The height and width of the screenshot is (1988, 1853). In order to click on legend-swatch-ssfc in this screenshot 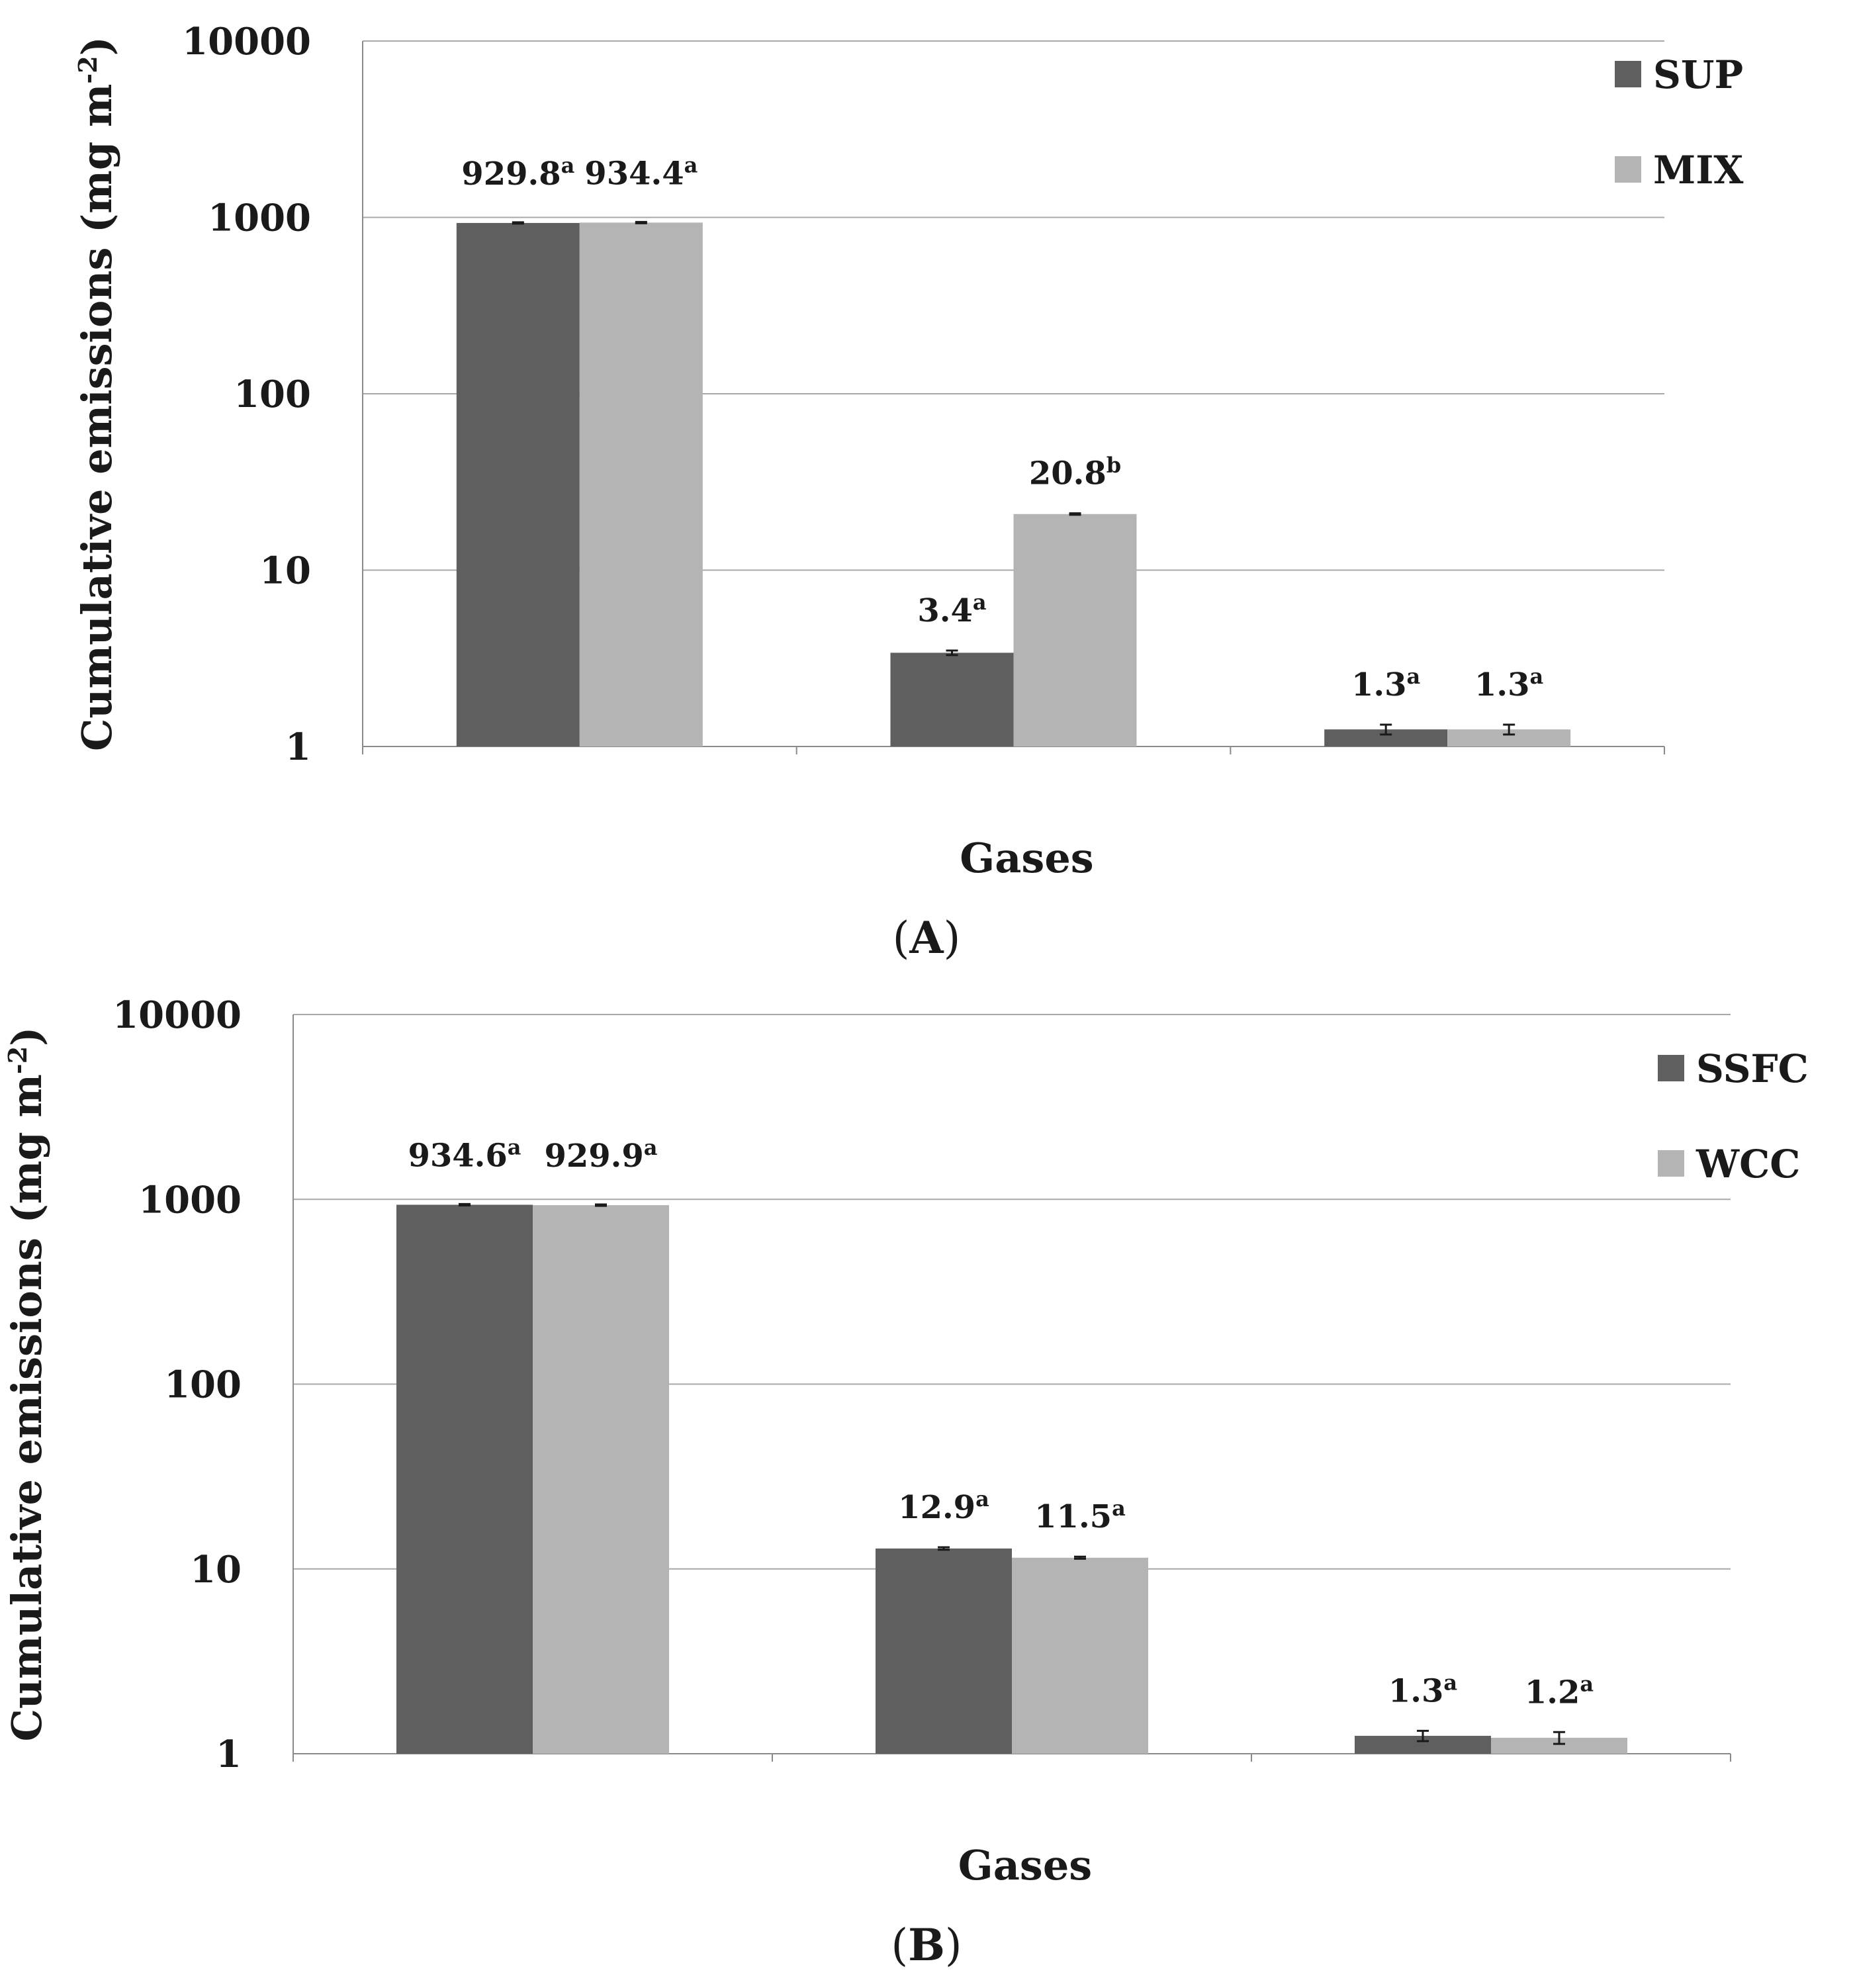, I will do `click(1671, 1068)`.